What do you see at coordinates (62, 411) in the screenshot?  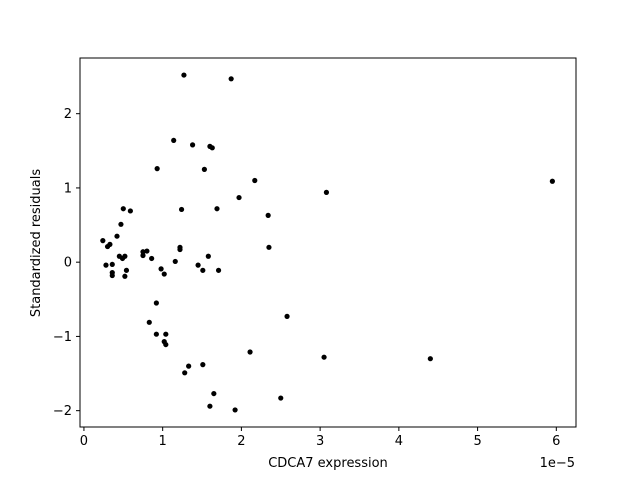 I see `y-tick-label: −2` at bounding box center [62, 411].